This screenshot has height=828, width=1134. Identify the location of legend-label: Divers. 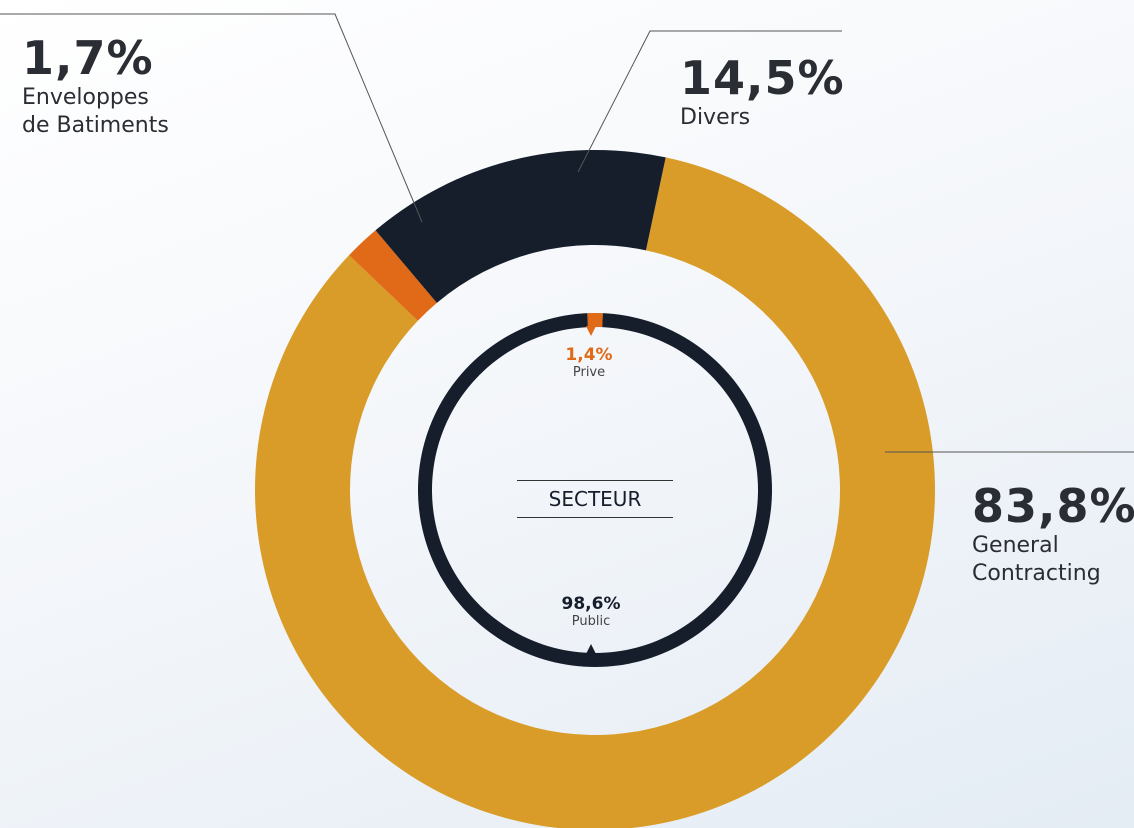
(715, 117).